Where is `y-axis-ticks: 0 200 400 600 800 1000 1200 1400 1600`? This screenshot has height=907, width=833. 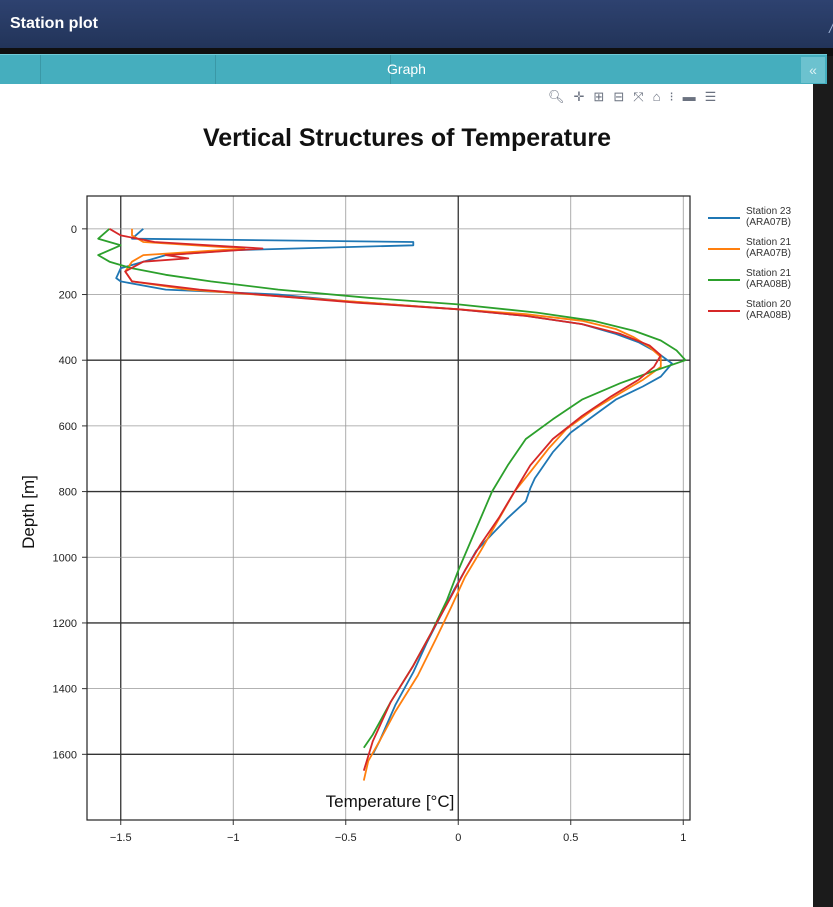
y-axis-ticks: 0 200 400 600 800 1000 1200 1400 1600 is located at coordinates (70, 492).